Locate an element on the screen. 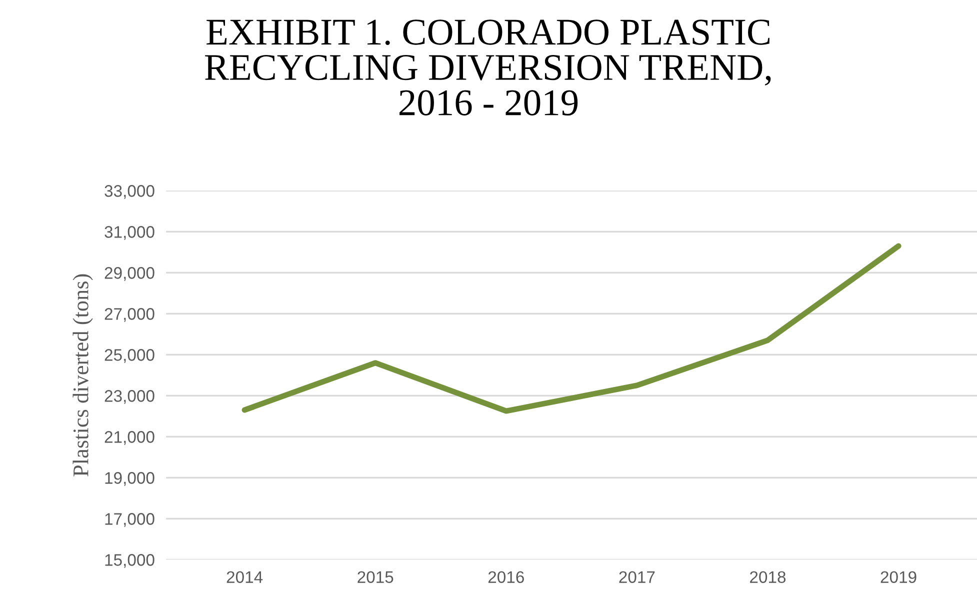  y-tick-label: 17,000 is located at coordinates (129, 520).